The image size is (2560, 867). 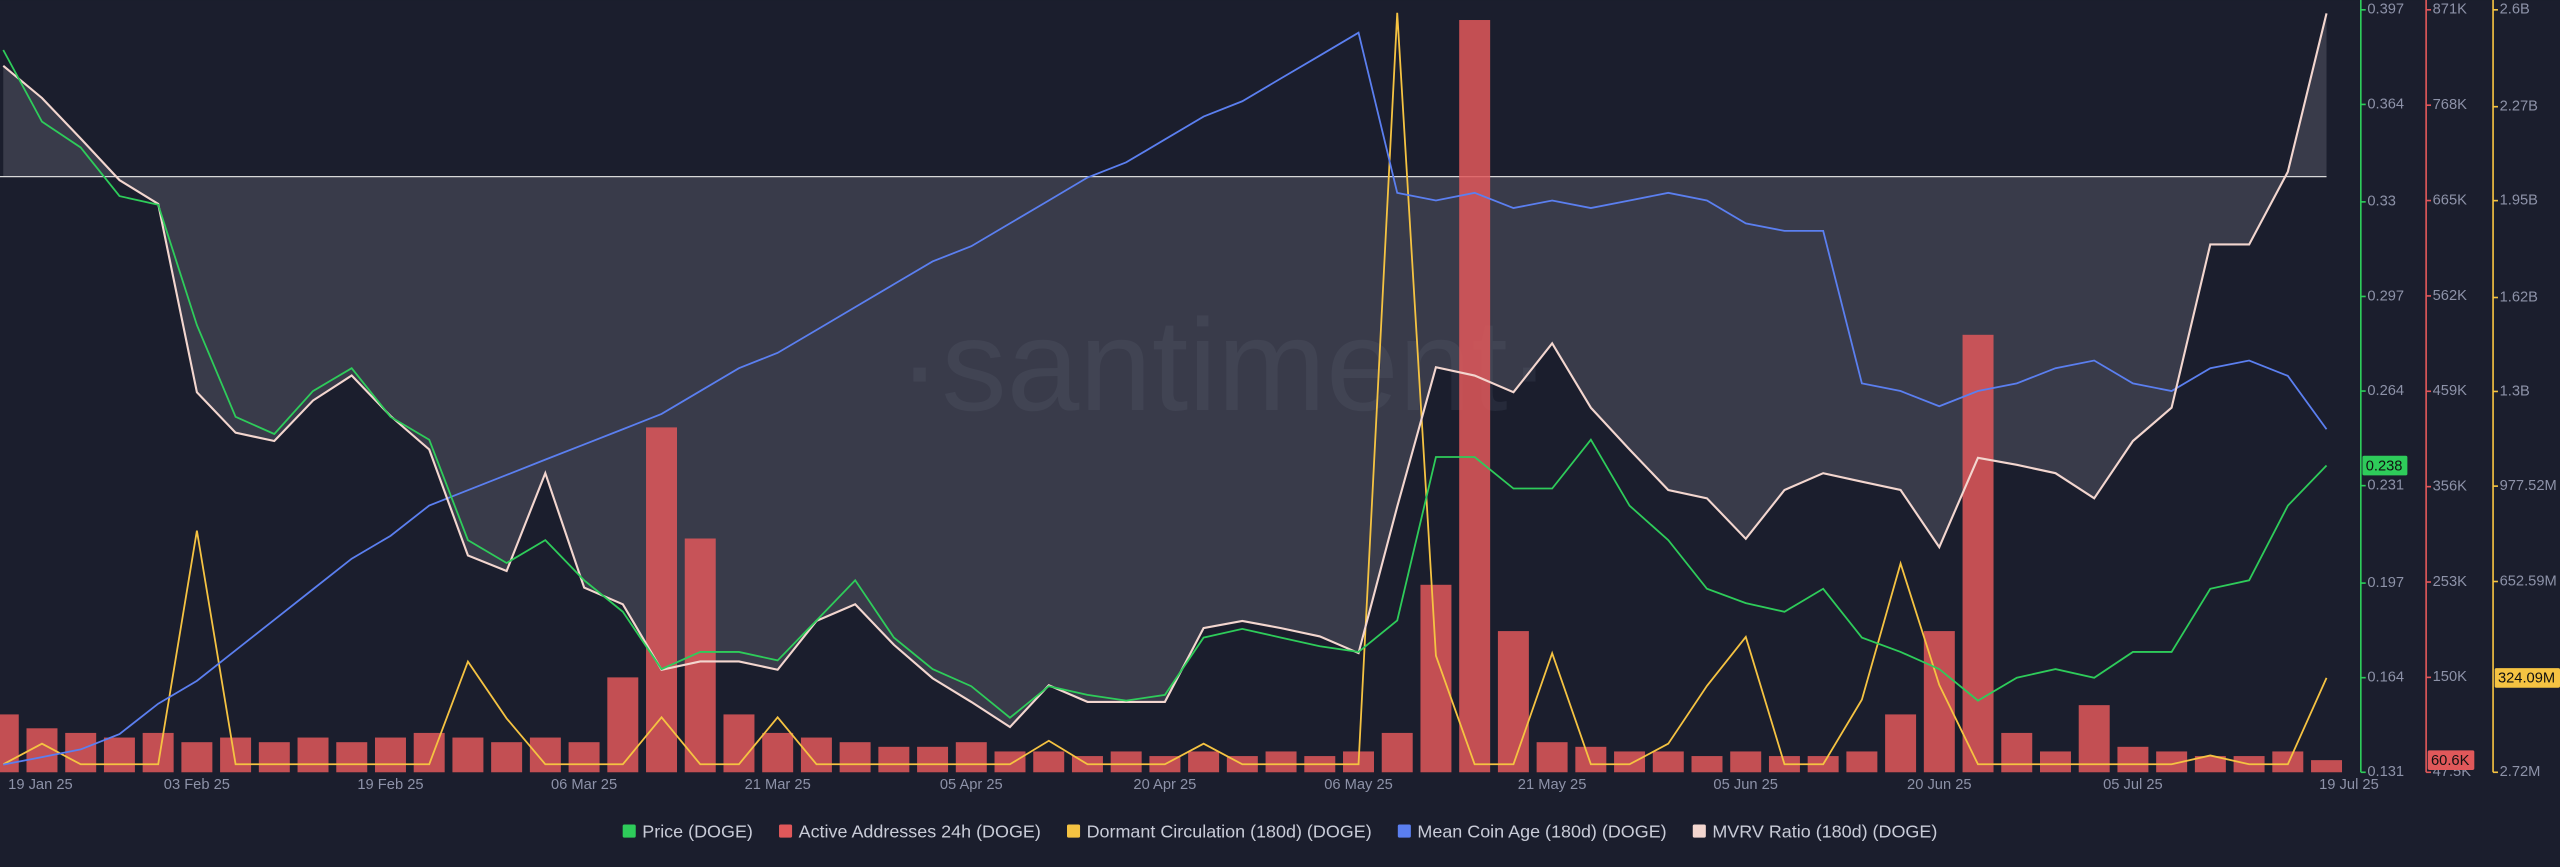 What do you see at coordinates (584, 785) in the screenshot?
I see `x-tick-label: 06 Mar 25` at bounding box center [584, 785].